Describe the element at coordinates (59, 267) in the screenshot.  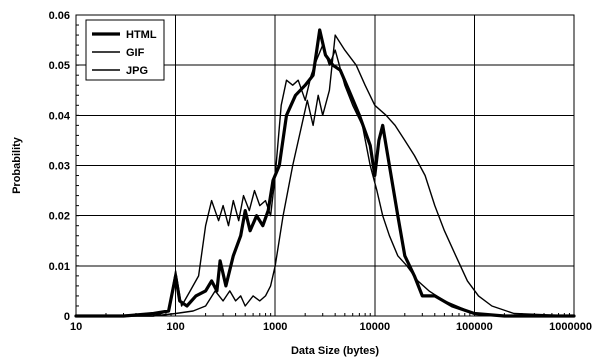
I see `y-tick-label: 0.01` at that location.